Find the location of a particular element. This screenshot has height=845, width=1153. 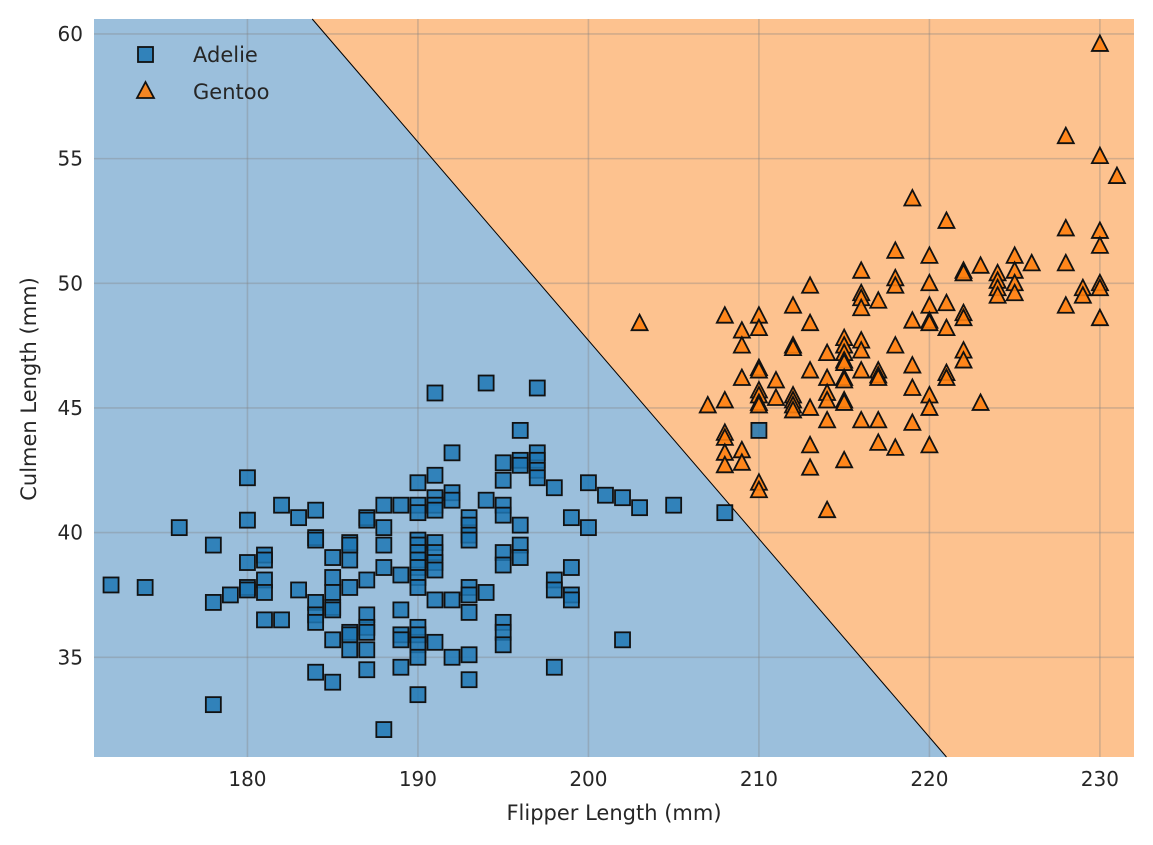

y-tick-label: 35 is located at coordinates (70, 657).